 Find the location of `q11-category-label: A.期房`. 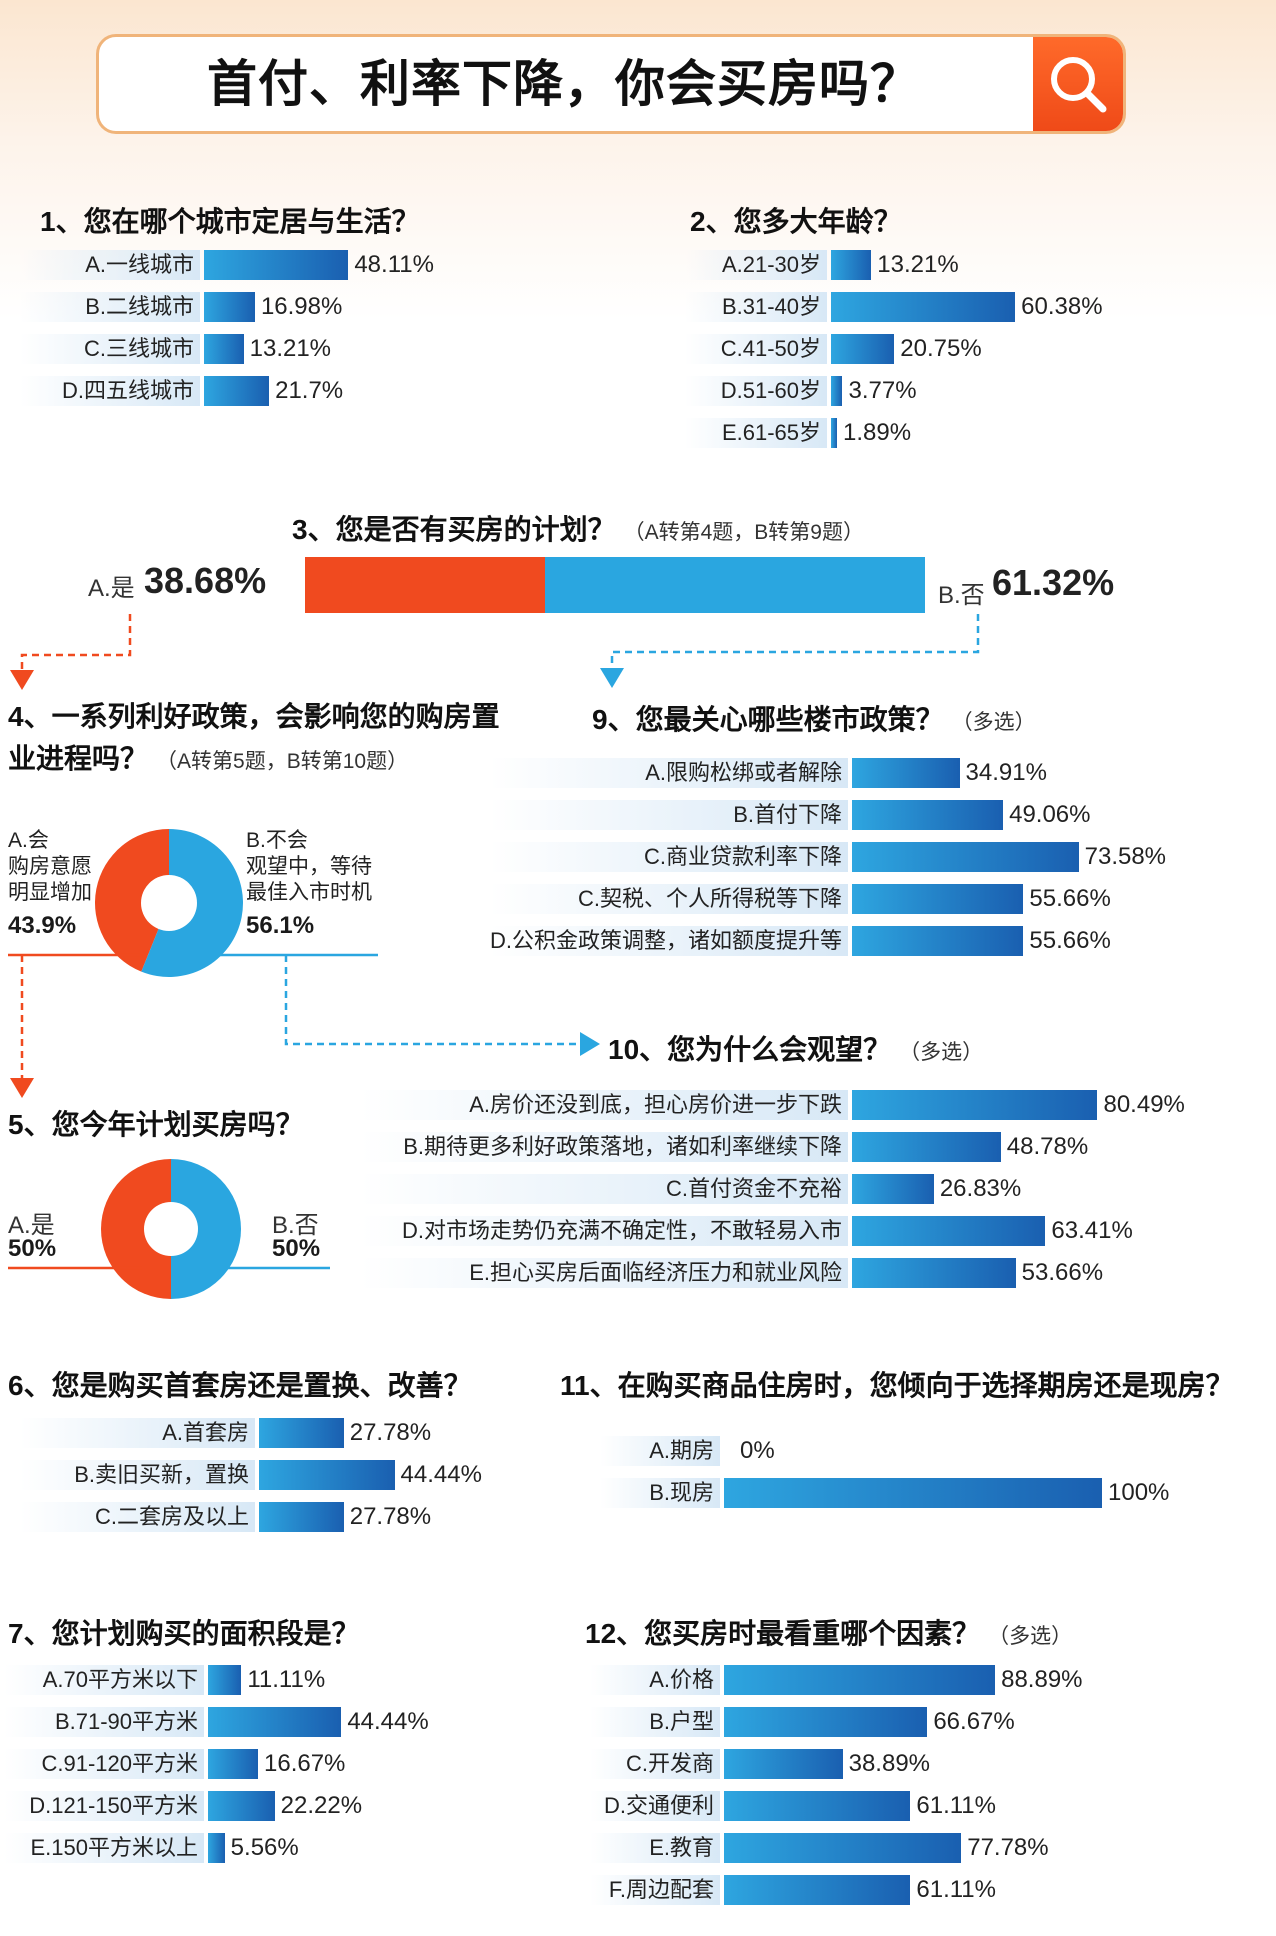

q11-category-label: A.期房 is located at coordinates (660, 1451).